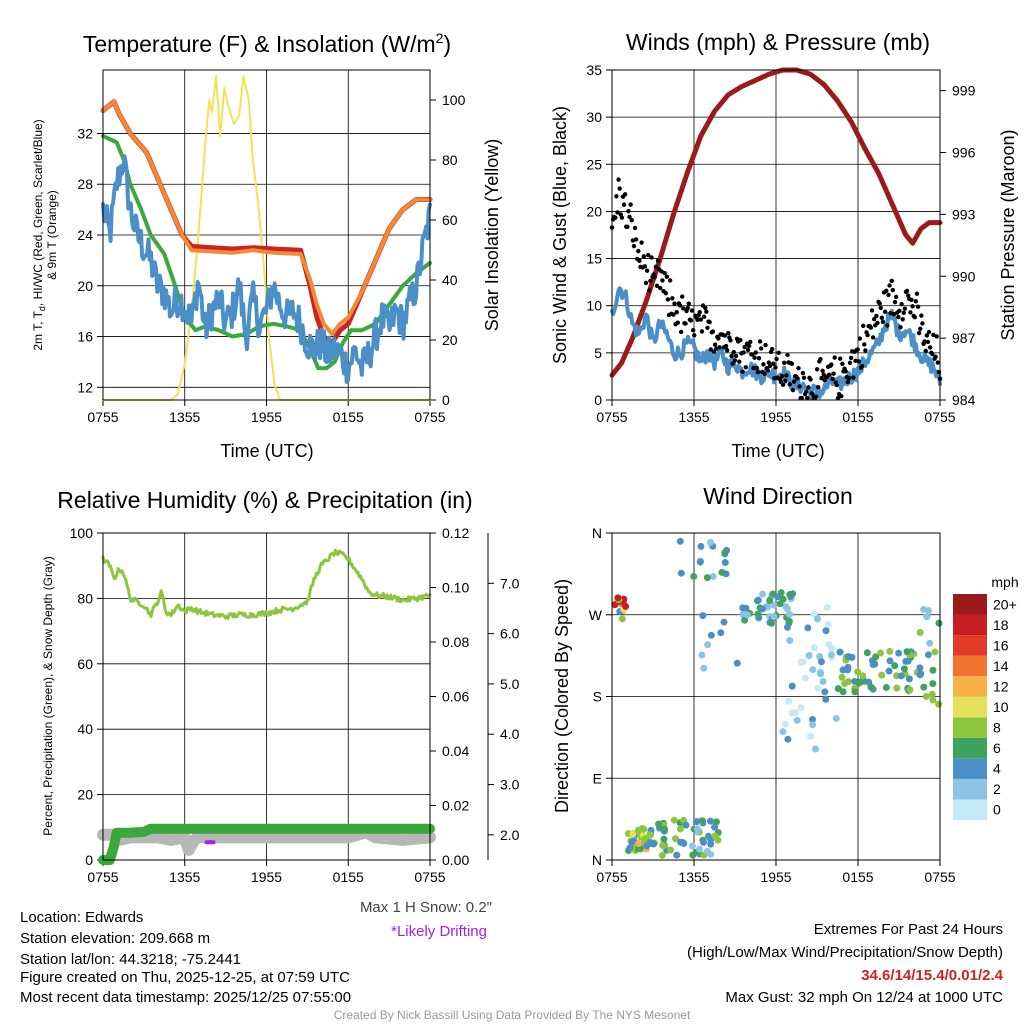 The width and height of the screenshot is (1024, 1024). I want to click on wdir-ytick-label: E, so click(597, 778).